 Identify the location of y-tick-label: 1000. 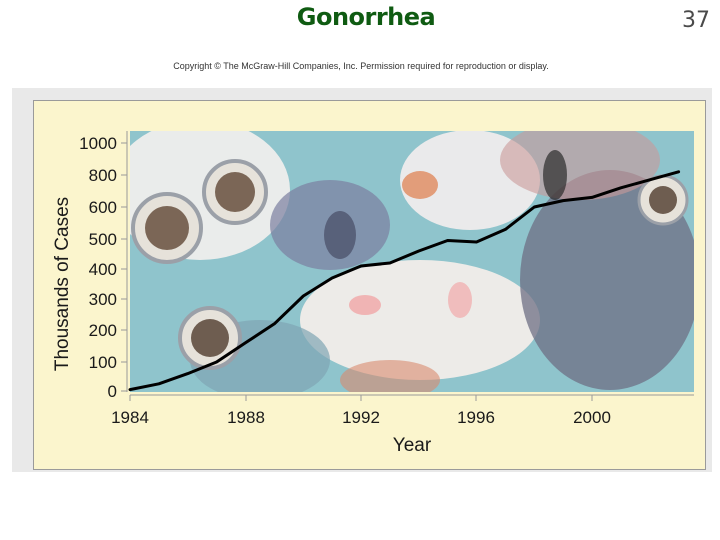
(98, 143).